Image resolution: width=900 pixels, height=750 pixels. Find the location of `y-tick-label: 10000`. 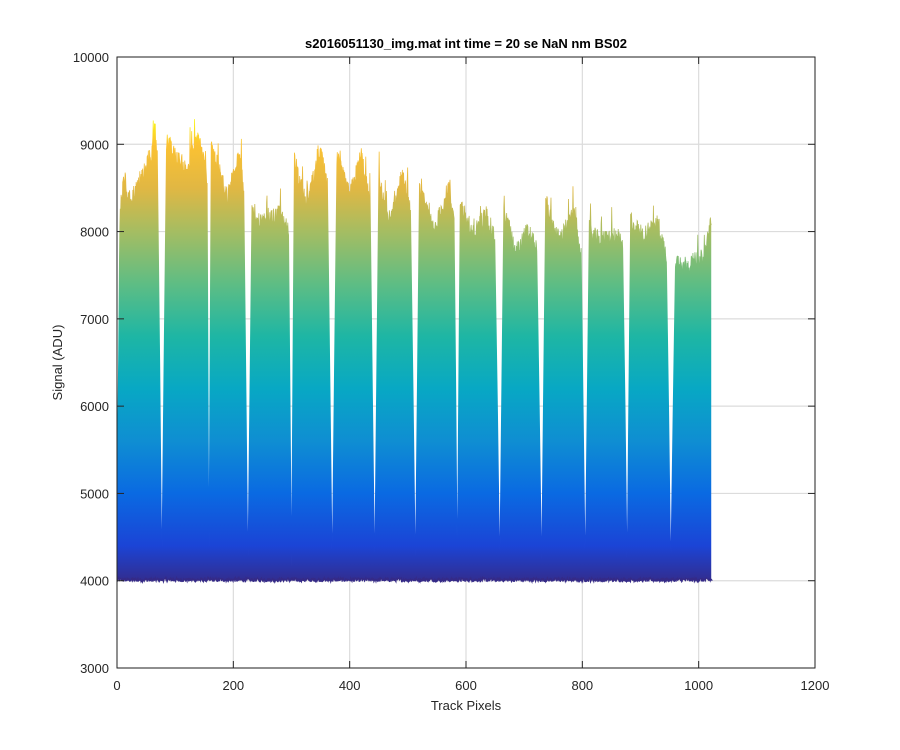

y-tick-label: 10000 is located at coordinates (91, 57).